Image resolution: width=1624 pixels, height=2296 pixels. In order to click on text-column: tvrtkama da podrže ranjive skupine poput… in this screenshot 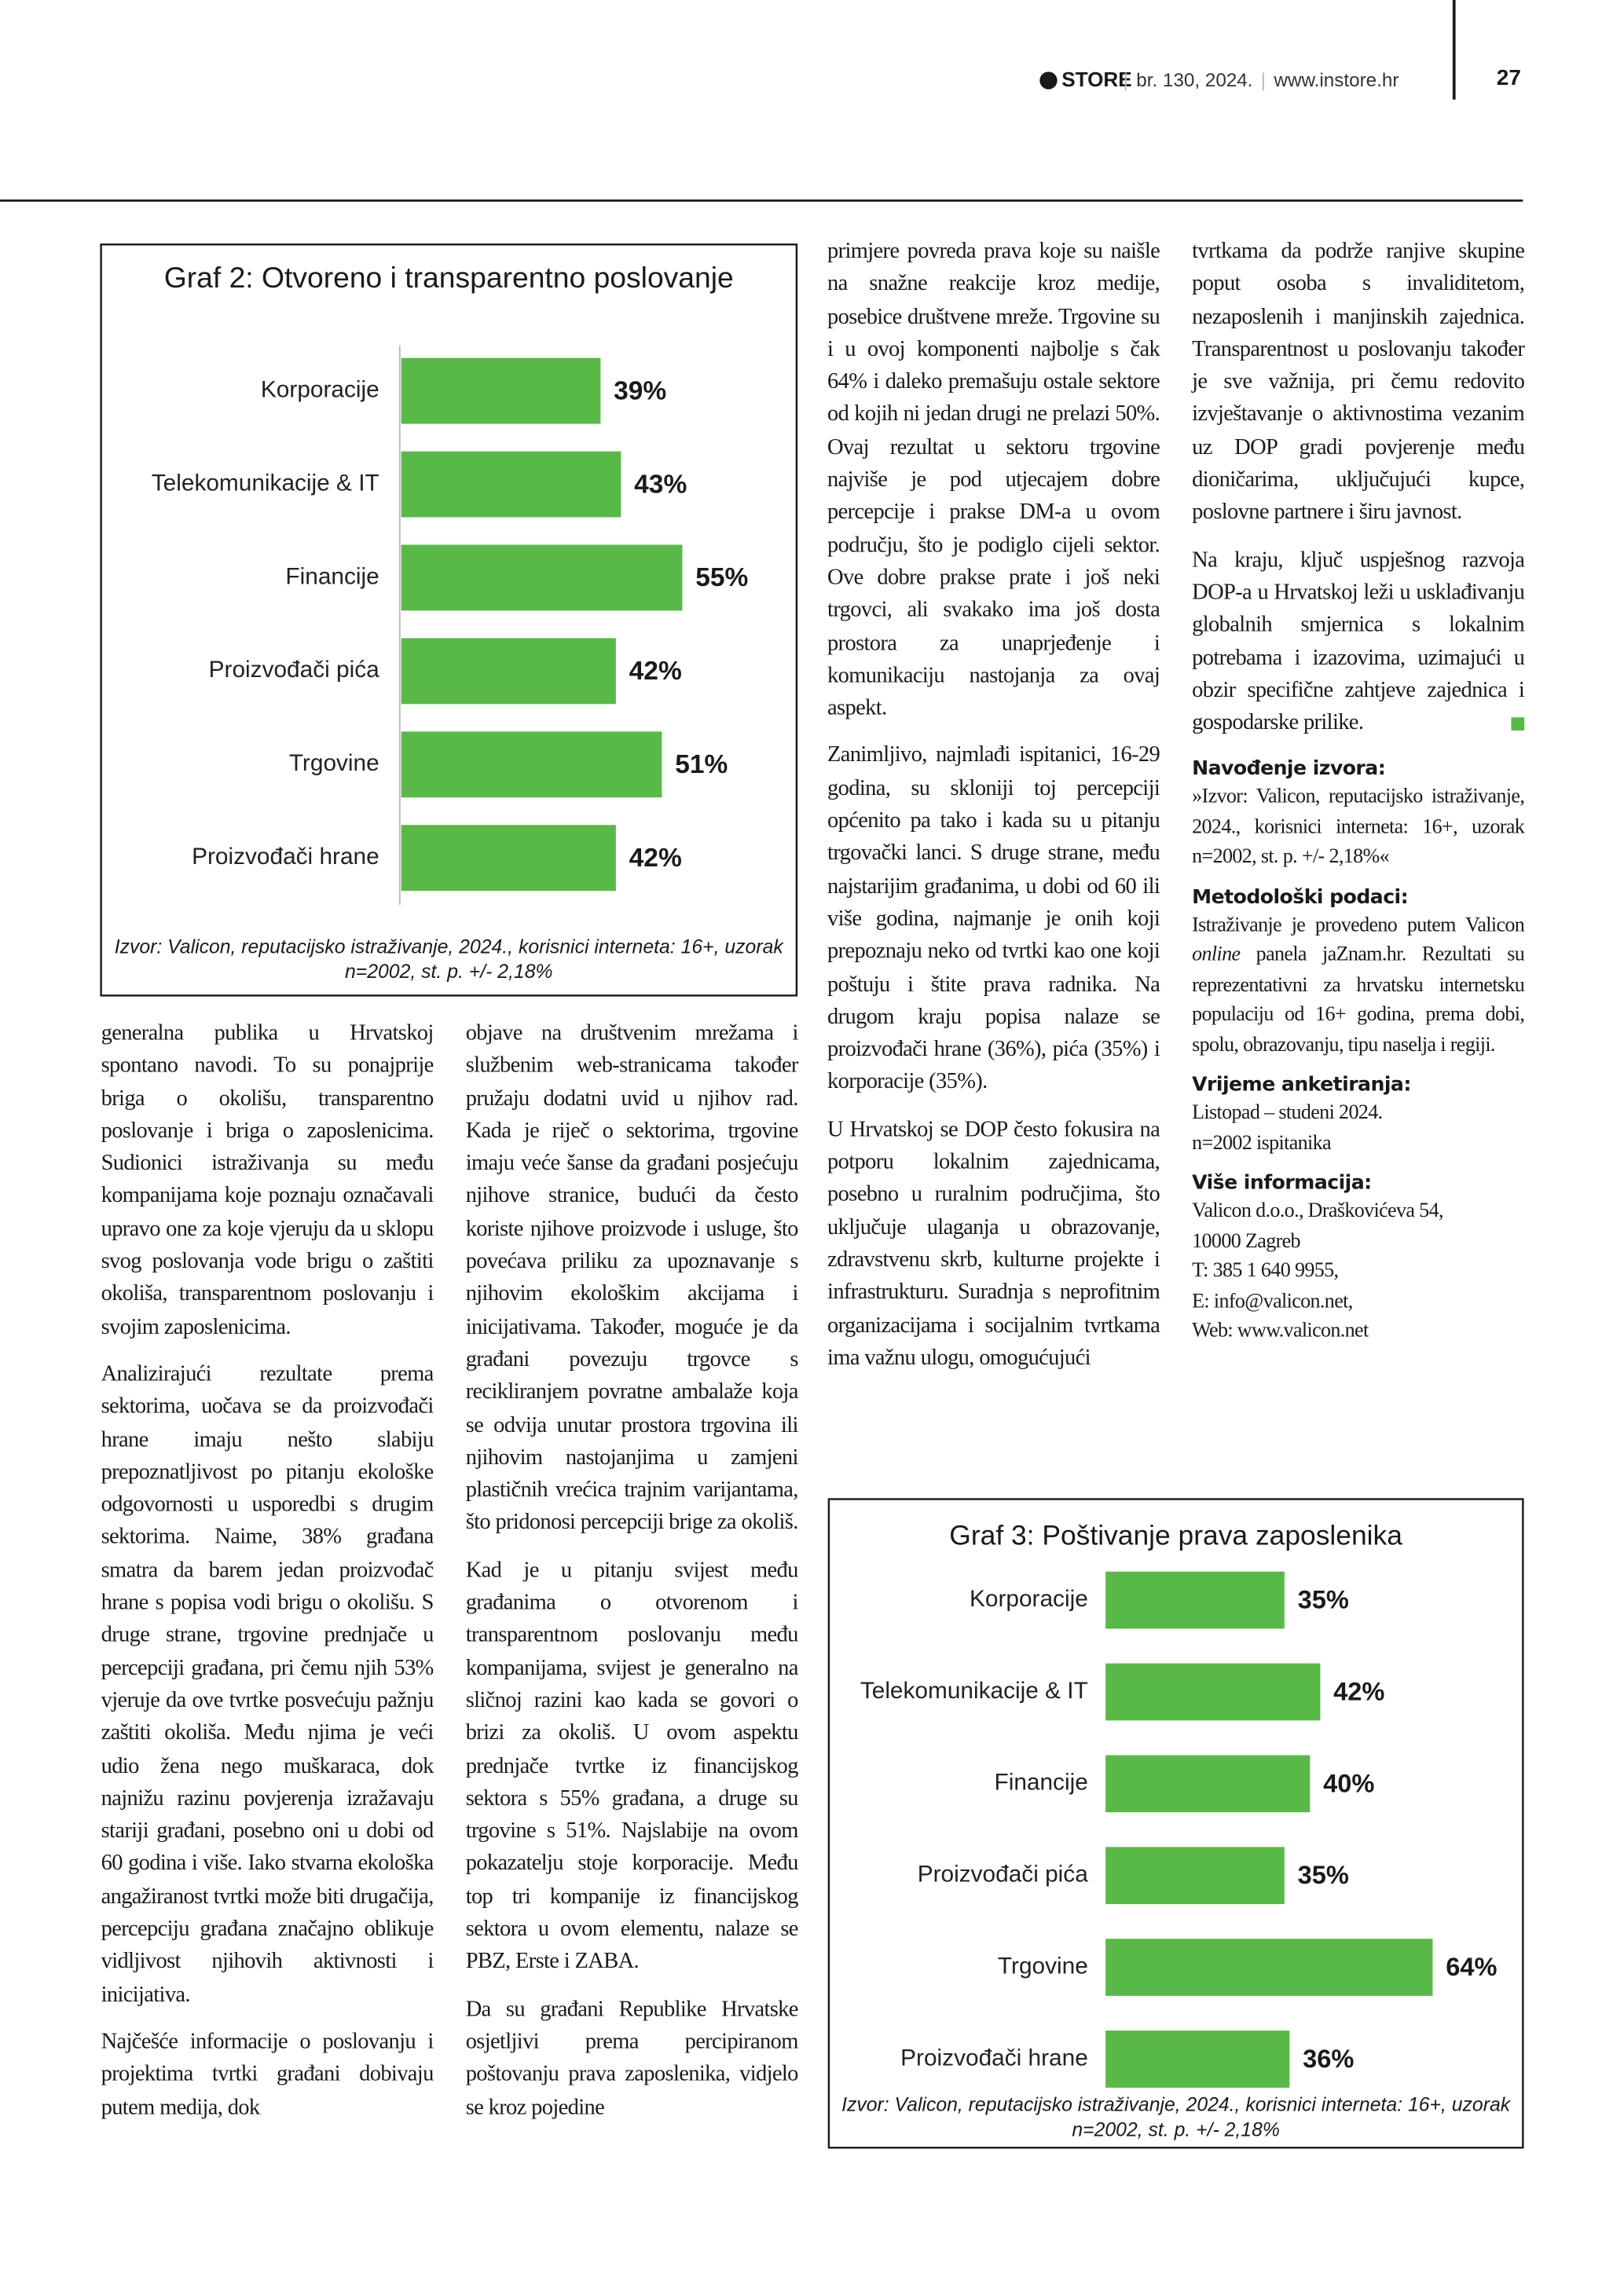, I will do `click(1359, 792)`.